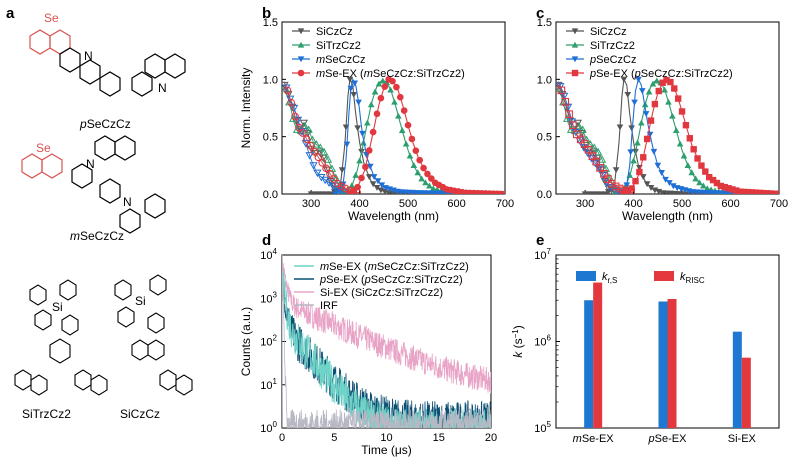 This screenshot has width=795, height=464. What do you see at coordinates (608, 32) in the screenshot?
I see `legend-label: SiCzCz` at bounding box center [608, 32].